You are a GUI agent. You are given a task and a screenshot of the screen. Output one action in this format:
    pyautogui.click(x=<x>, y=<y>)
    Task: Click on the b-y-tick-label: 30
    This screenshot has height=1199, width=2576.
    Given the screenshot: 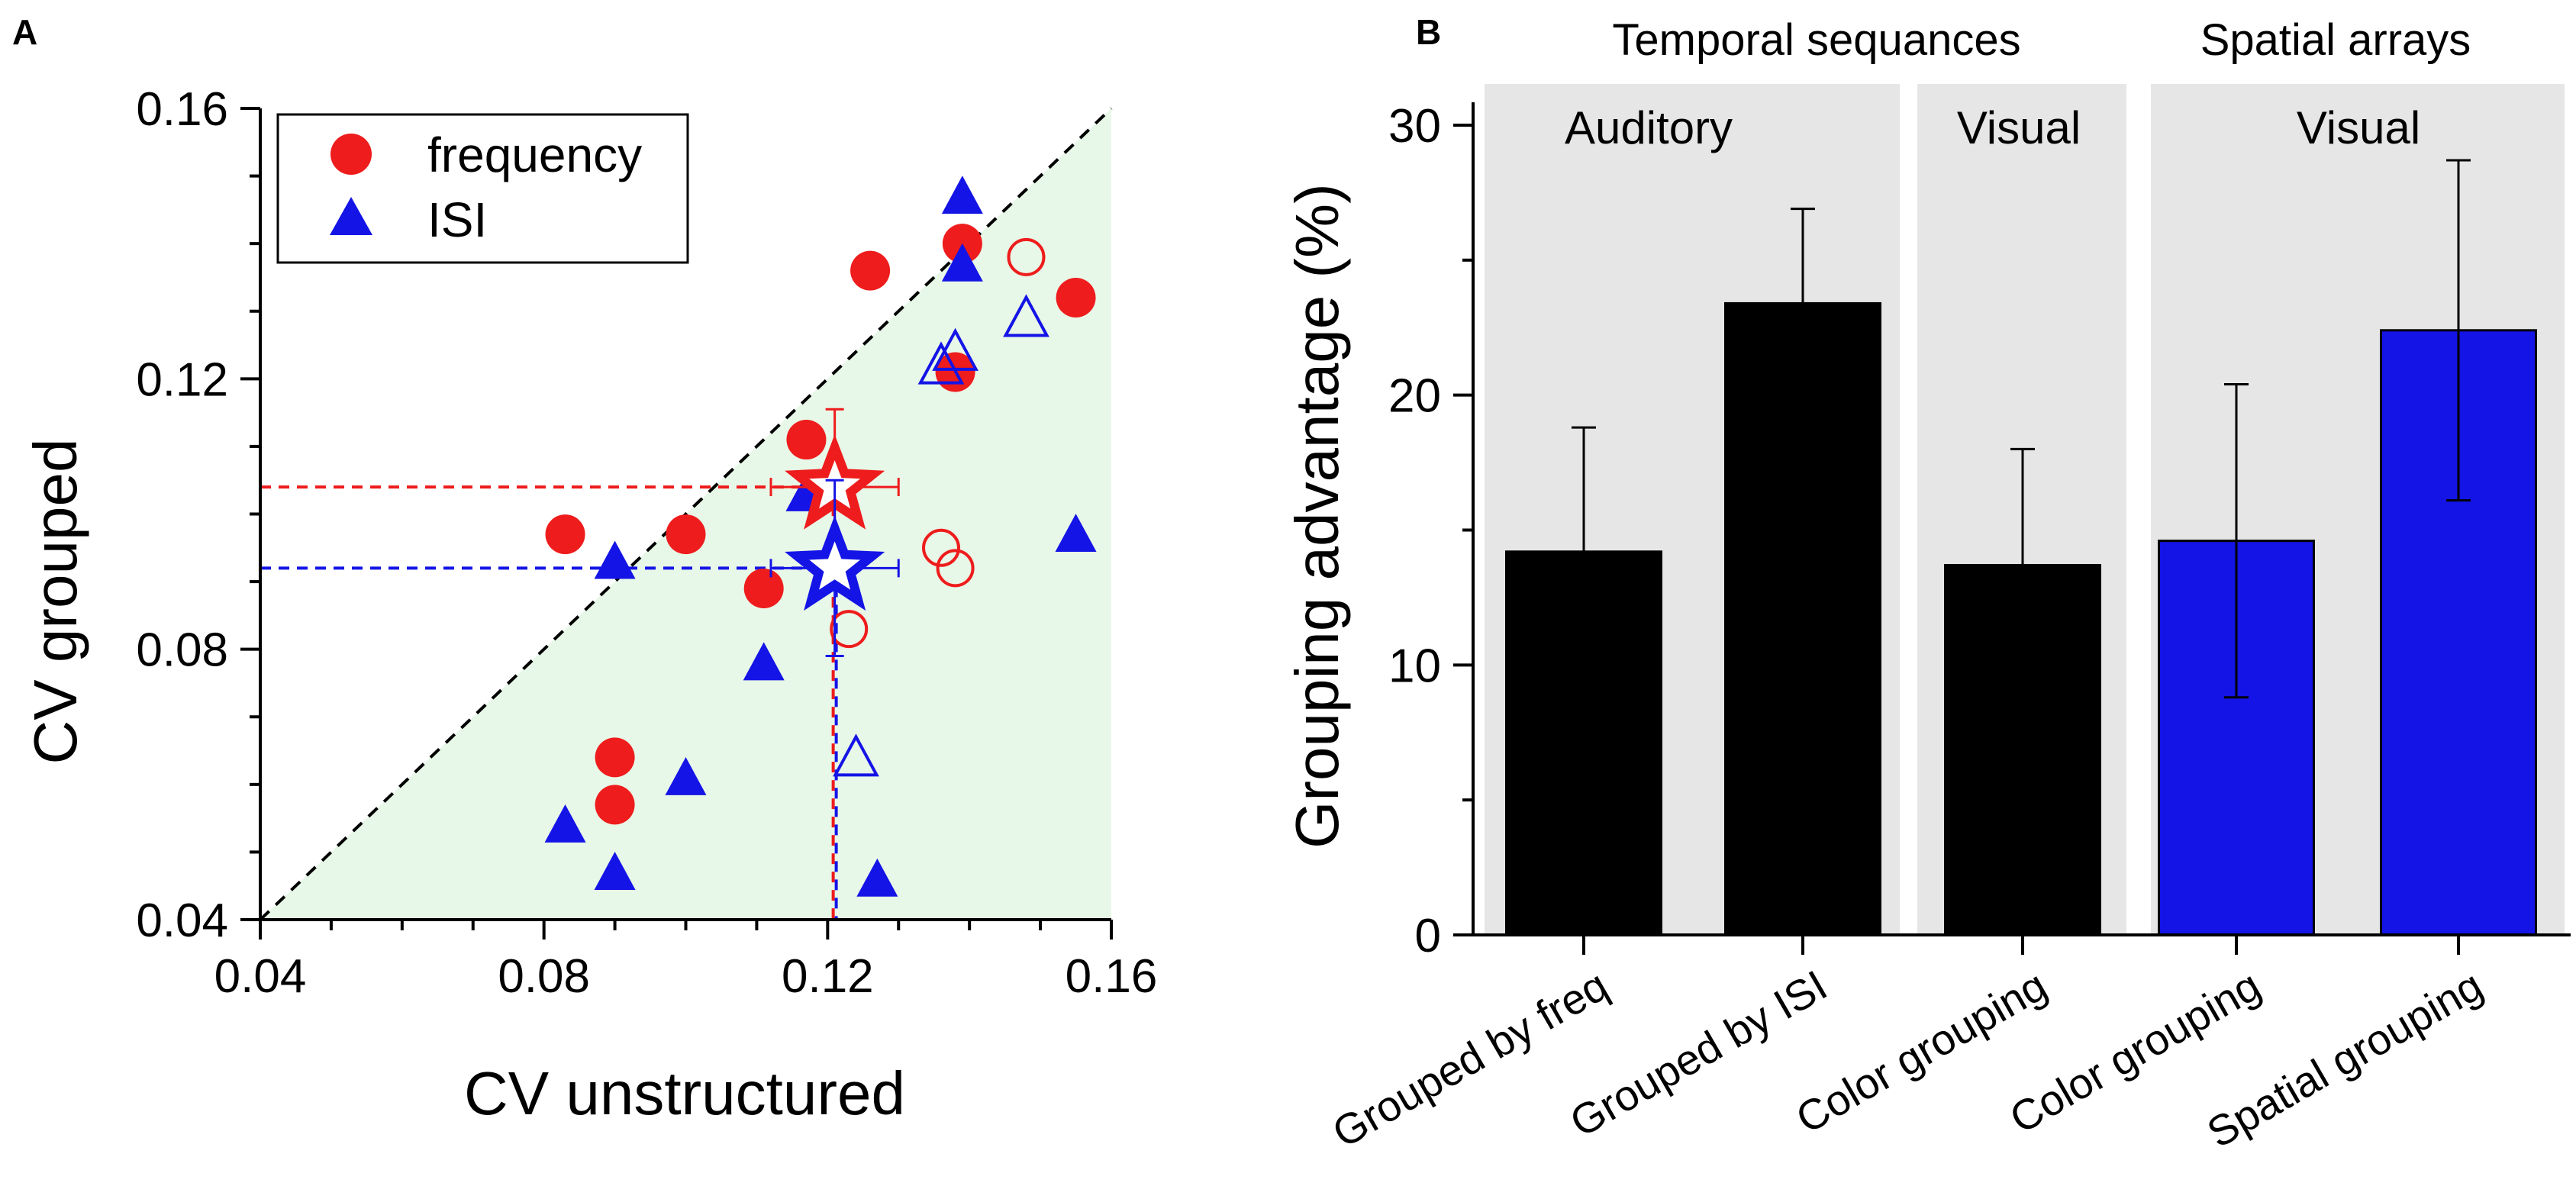 What is the action you would take?
    pyautogui.click(x=1414, y=127)
    